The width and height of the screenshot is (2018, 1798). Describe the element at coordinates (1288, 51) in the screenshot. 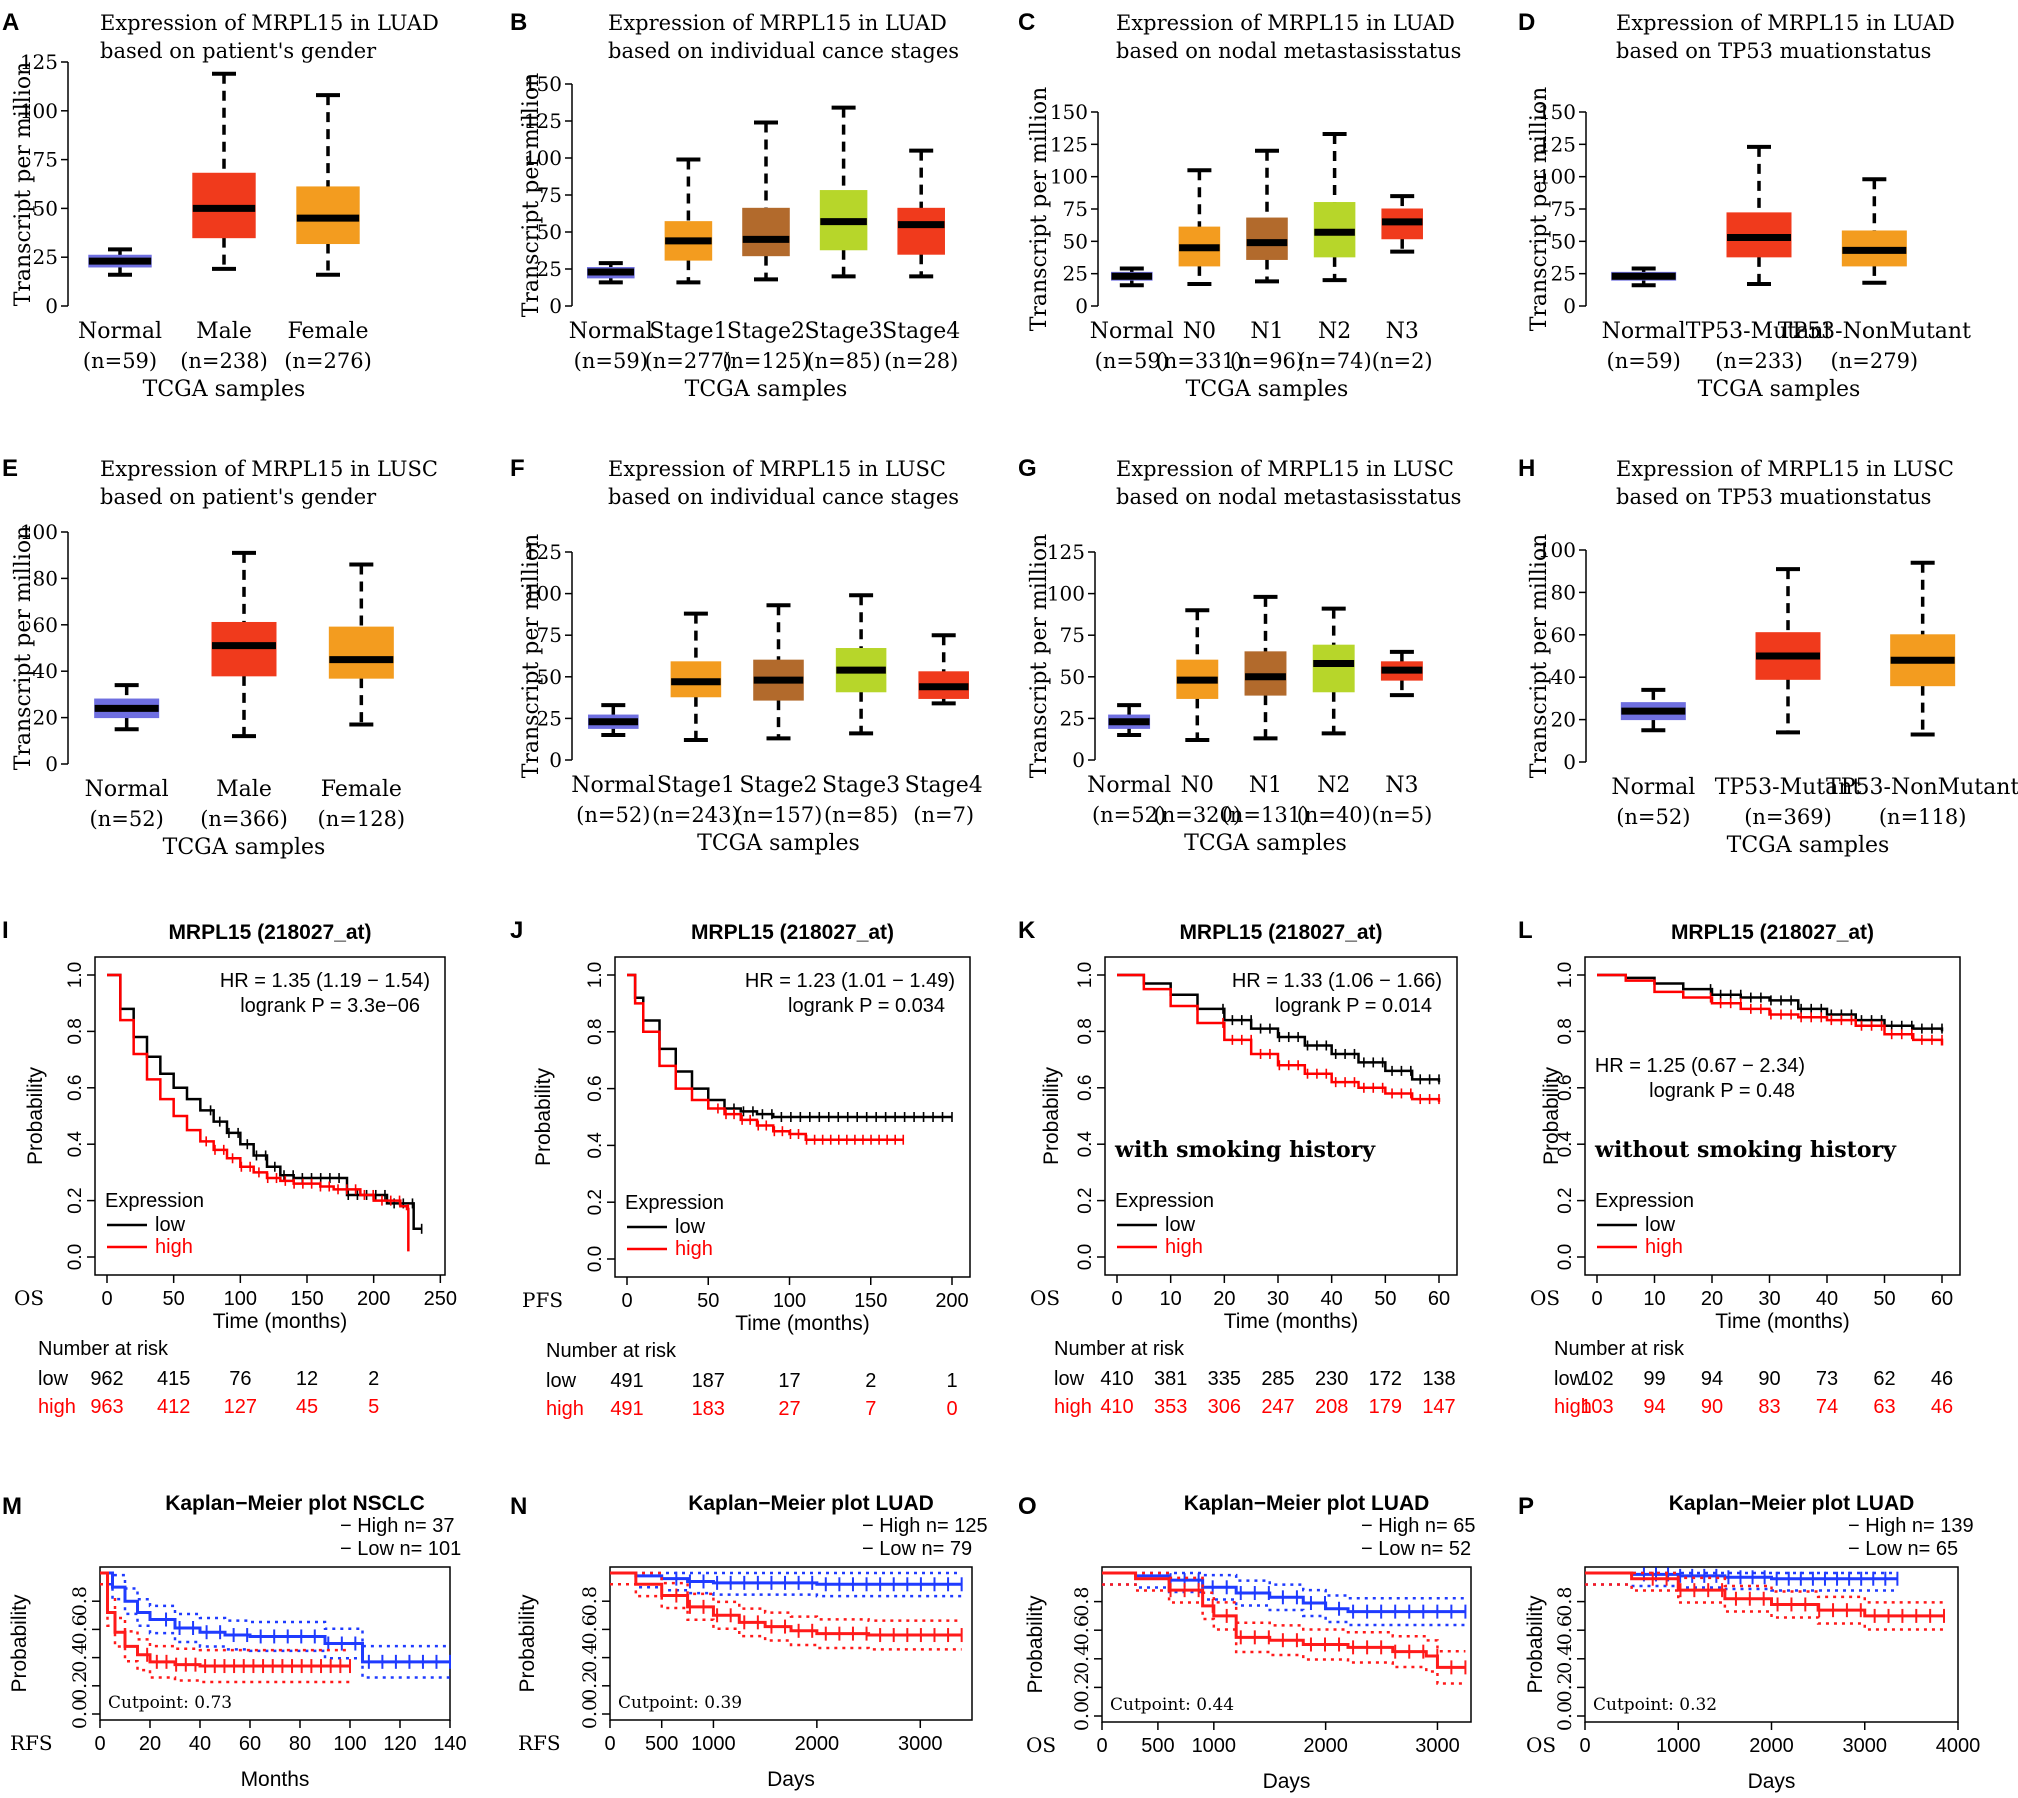

I see `chart-subtitle: based on nodal metastasisstatus` at that location.